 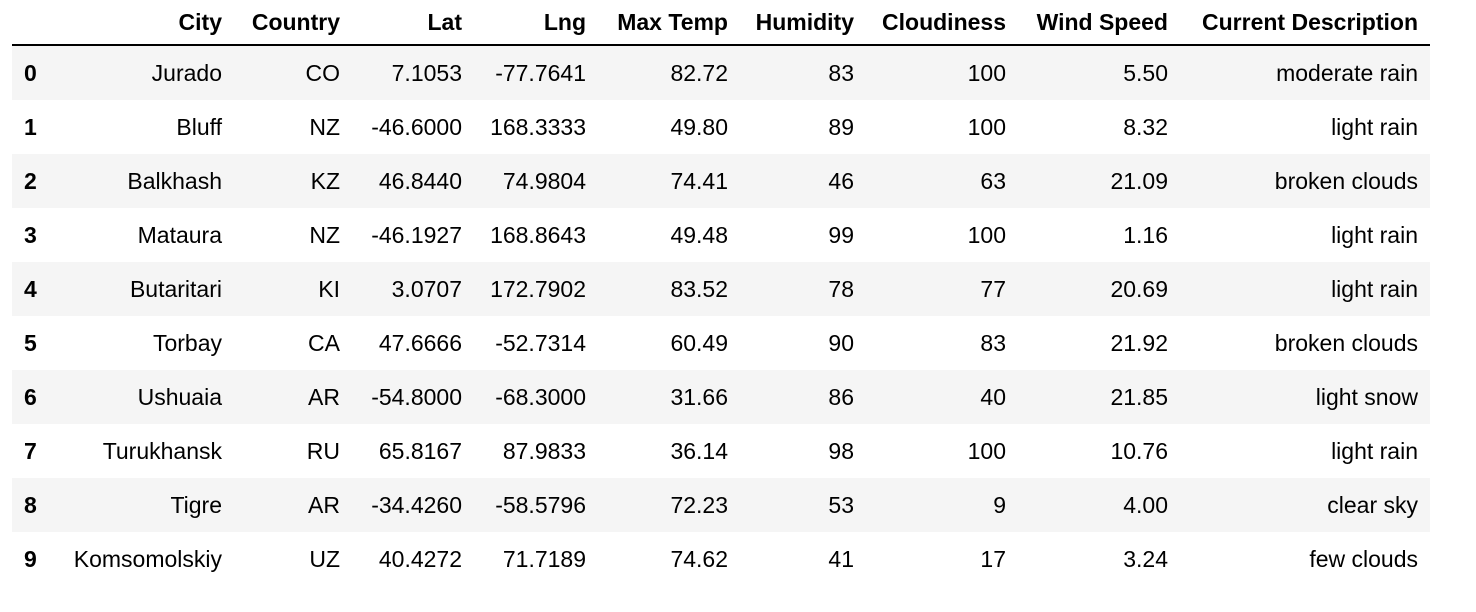 What do you see at coordinates (324, 558) in the screenshot?
I see `cell-country: UZ` at bounding box center [324, 558].